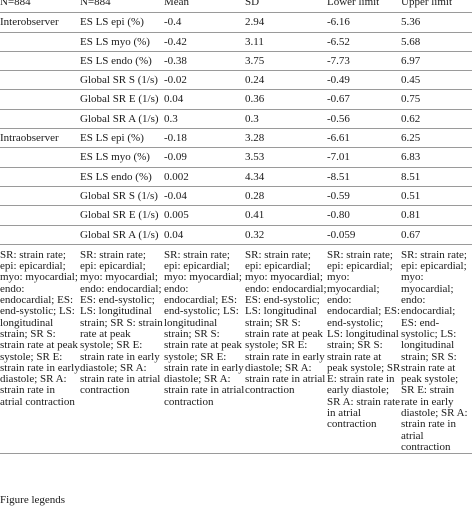  What do you see at coordinates (364, 80) in the screenshot?
I see `lower-limit-cell: -0.49` at bounding box center [364, 80].